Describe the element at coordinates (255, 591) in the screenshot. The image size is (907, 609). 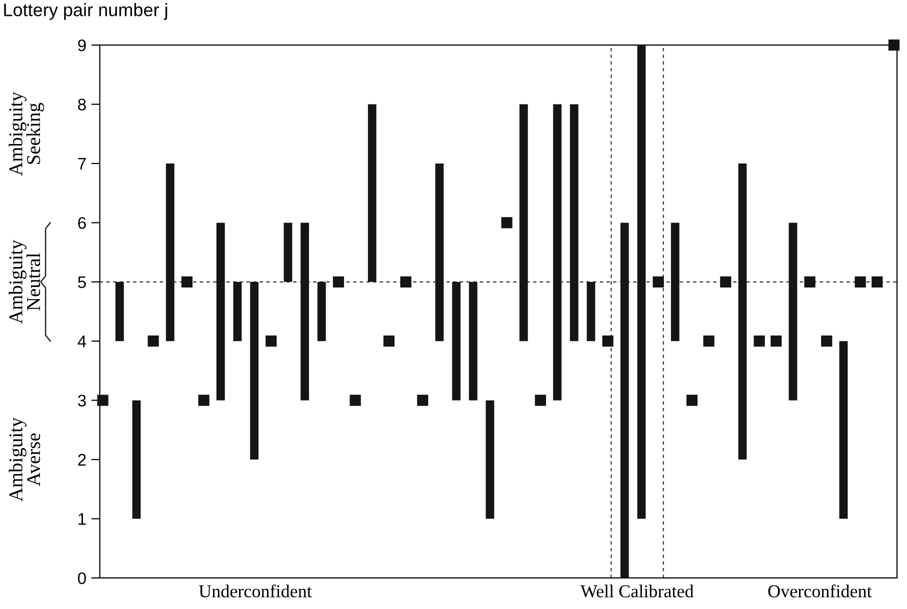
I see `text: Underconfident` at that location.